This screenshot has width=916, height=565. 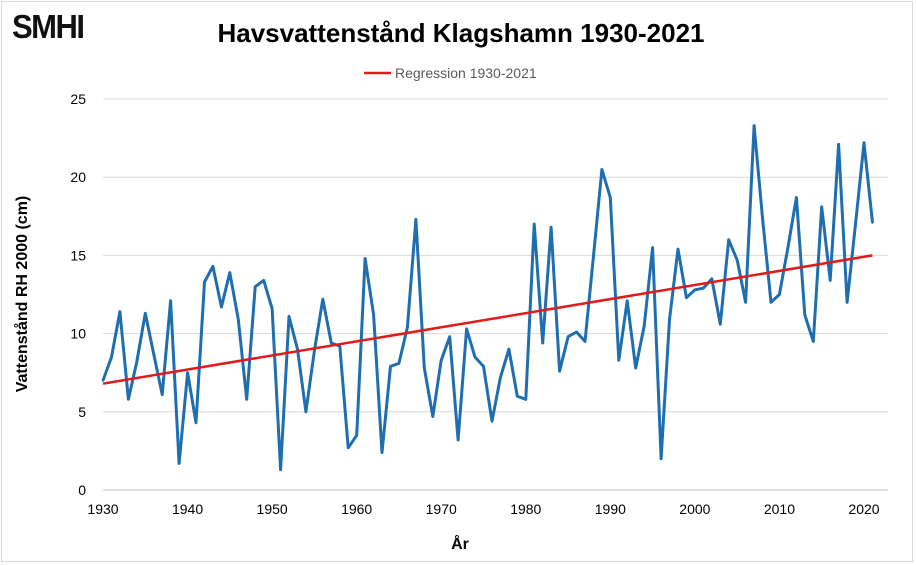 What do you see at coordinates (272, 509) in the screenshot?
I see `x-tick-label: 1950` at bounding box center [272, 509].